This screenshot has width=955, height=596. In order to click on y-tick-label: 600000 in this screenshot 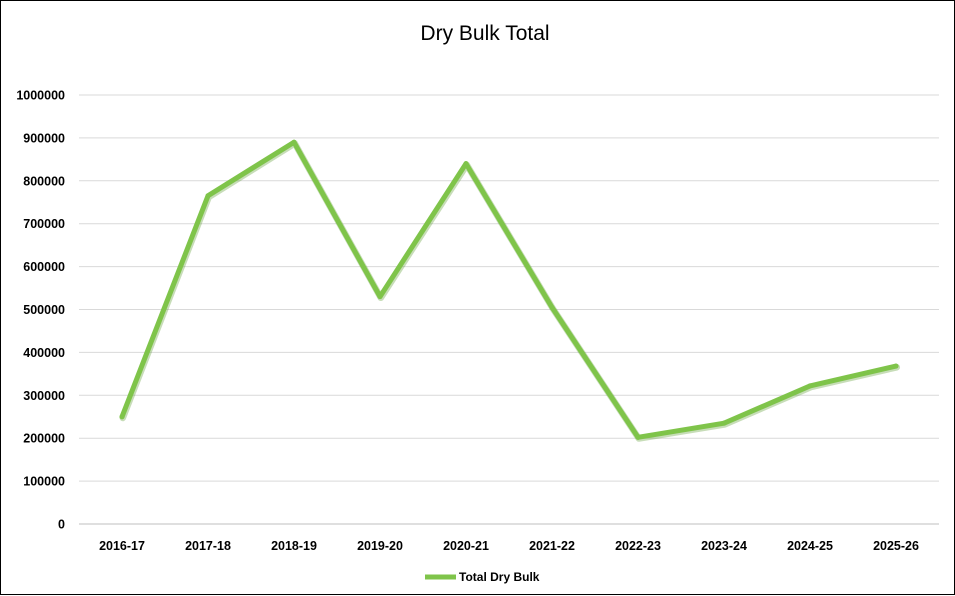, I will do `click(44, 267)`.